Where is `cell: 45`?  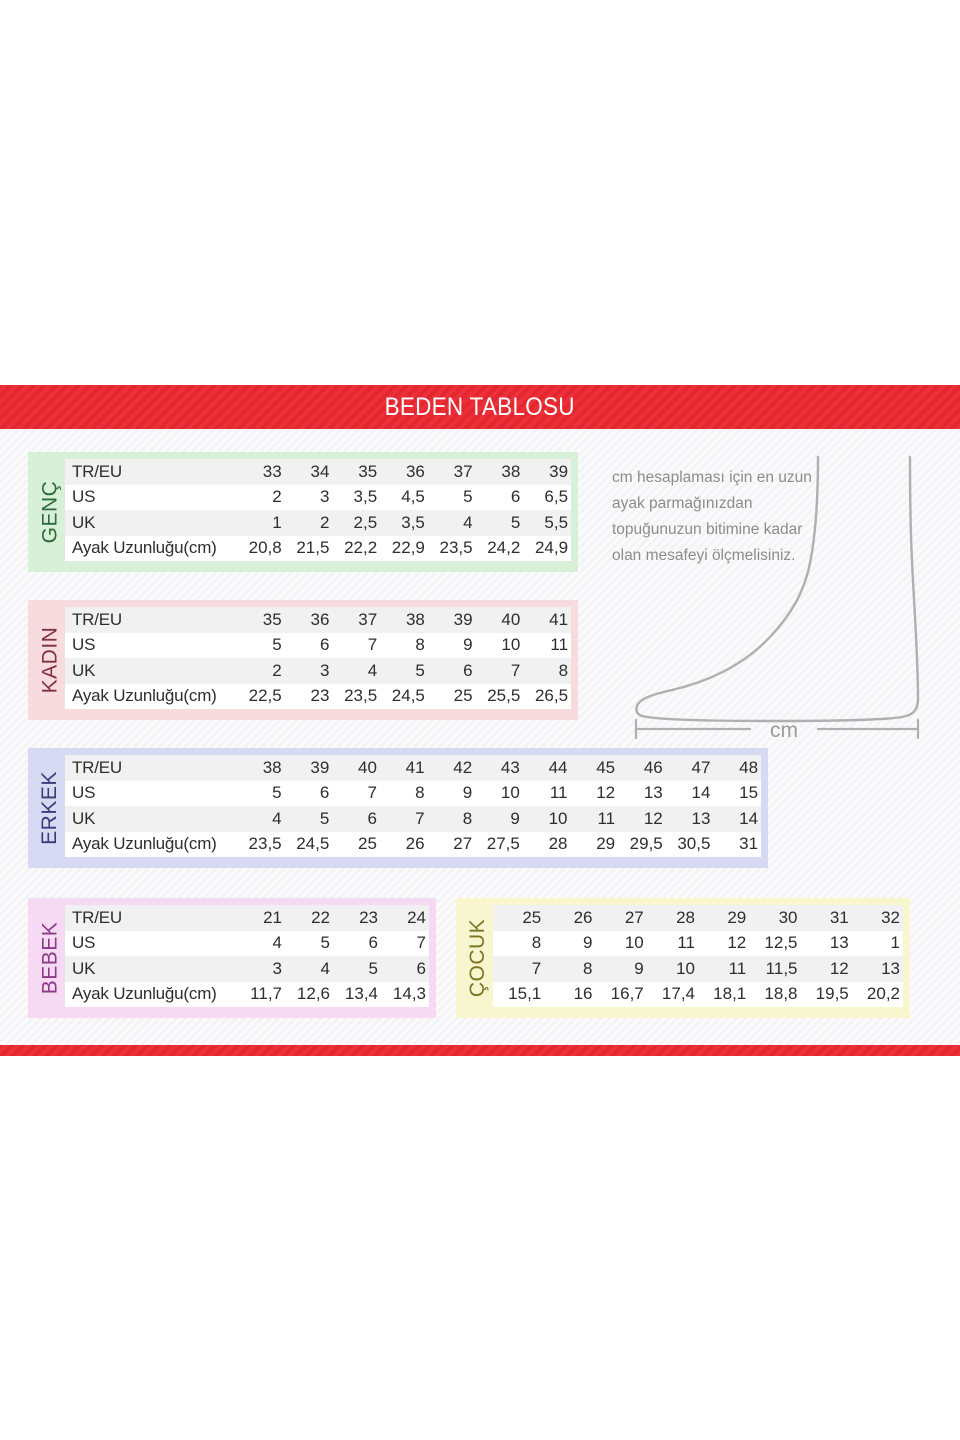 cell: 45 is located at coordinates (606, 767).